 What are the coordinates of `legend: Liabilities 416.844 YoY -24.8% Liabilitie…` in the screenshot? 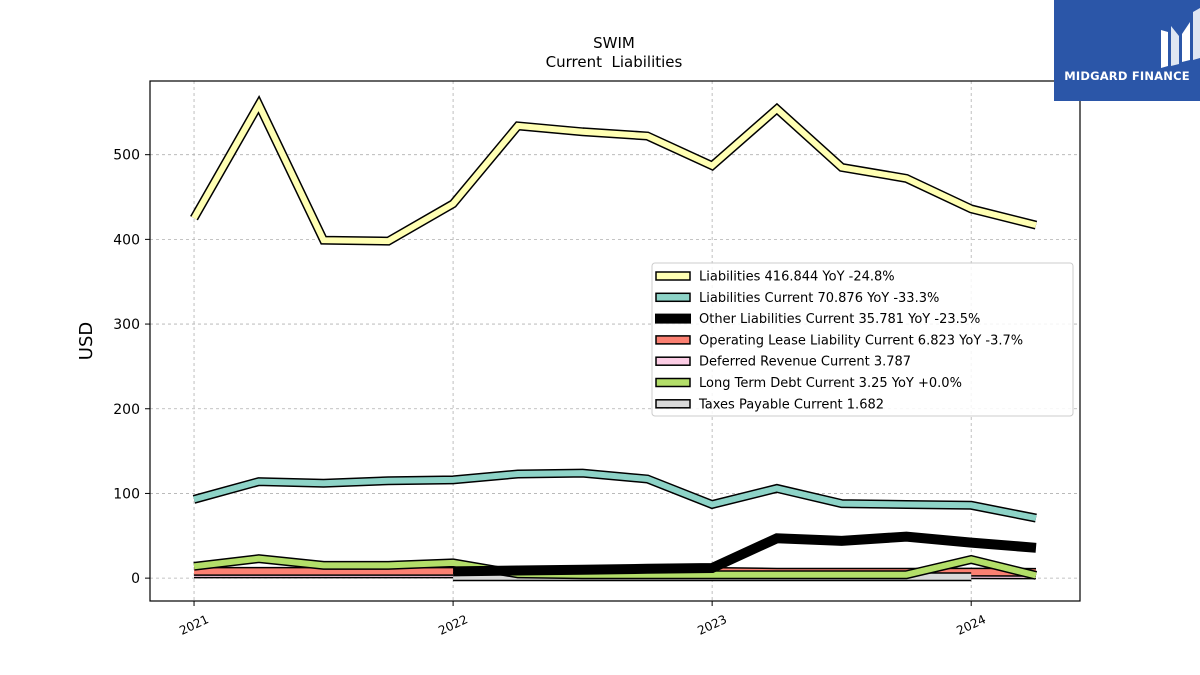 It's located at (862, 339).